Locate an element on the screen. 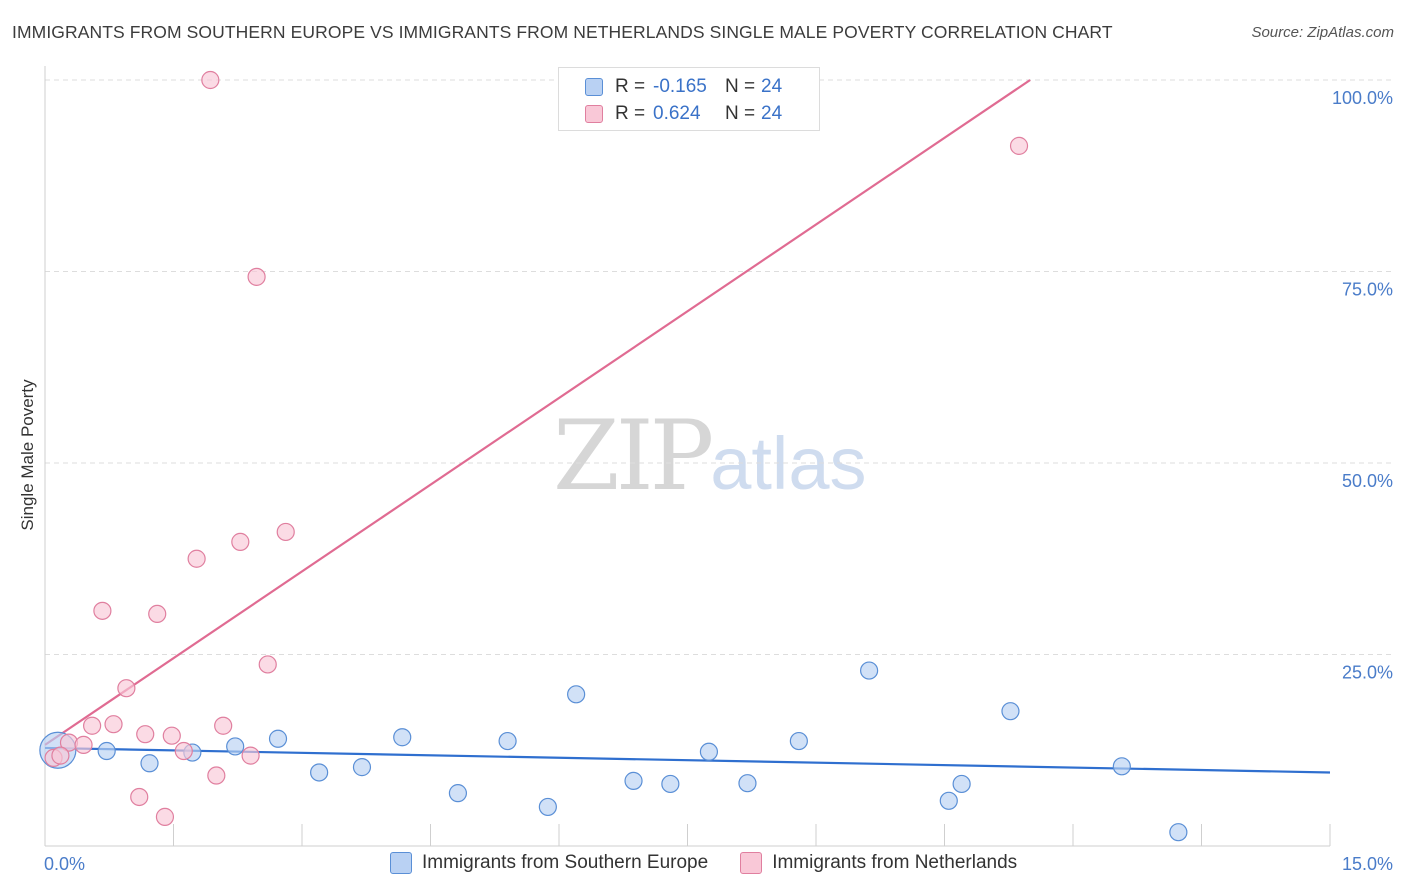 The width and height of the screenshot is (1406, 892). correlation-legend: R = -0.165 N = 24 R = 0.624 N = 24 is located at coordinates (689, 99).